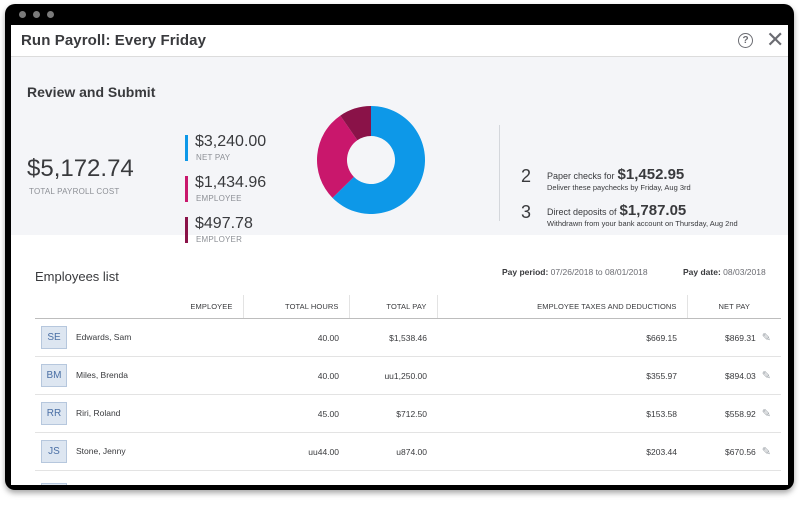 This screenshot has height=506, width=800. I want to click on window-dot-minimize, so click(36, 14).